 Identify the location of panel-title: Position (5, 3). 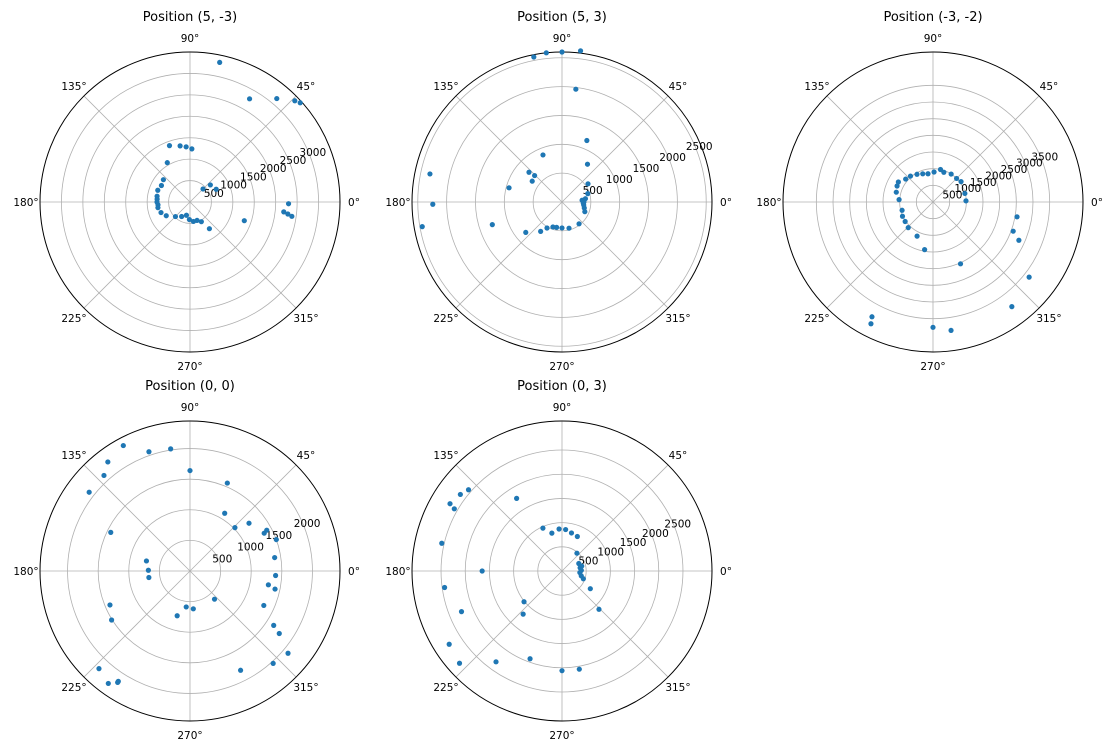
(562, 17).